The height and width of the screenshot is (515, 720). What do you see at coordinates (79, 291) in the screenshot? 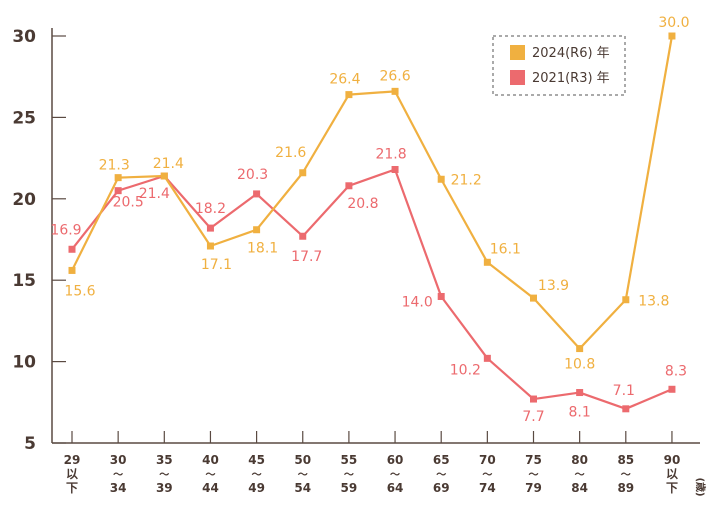
I see `data-label: 15.6` at bounding box center [79, 291].